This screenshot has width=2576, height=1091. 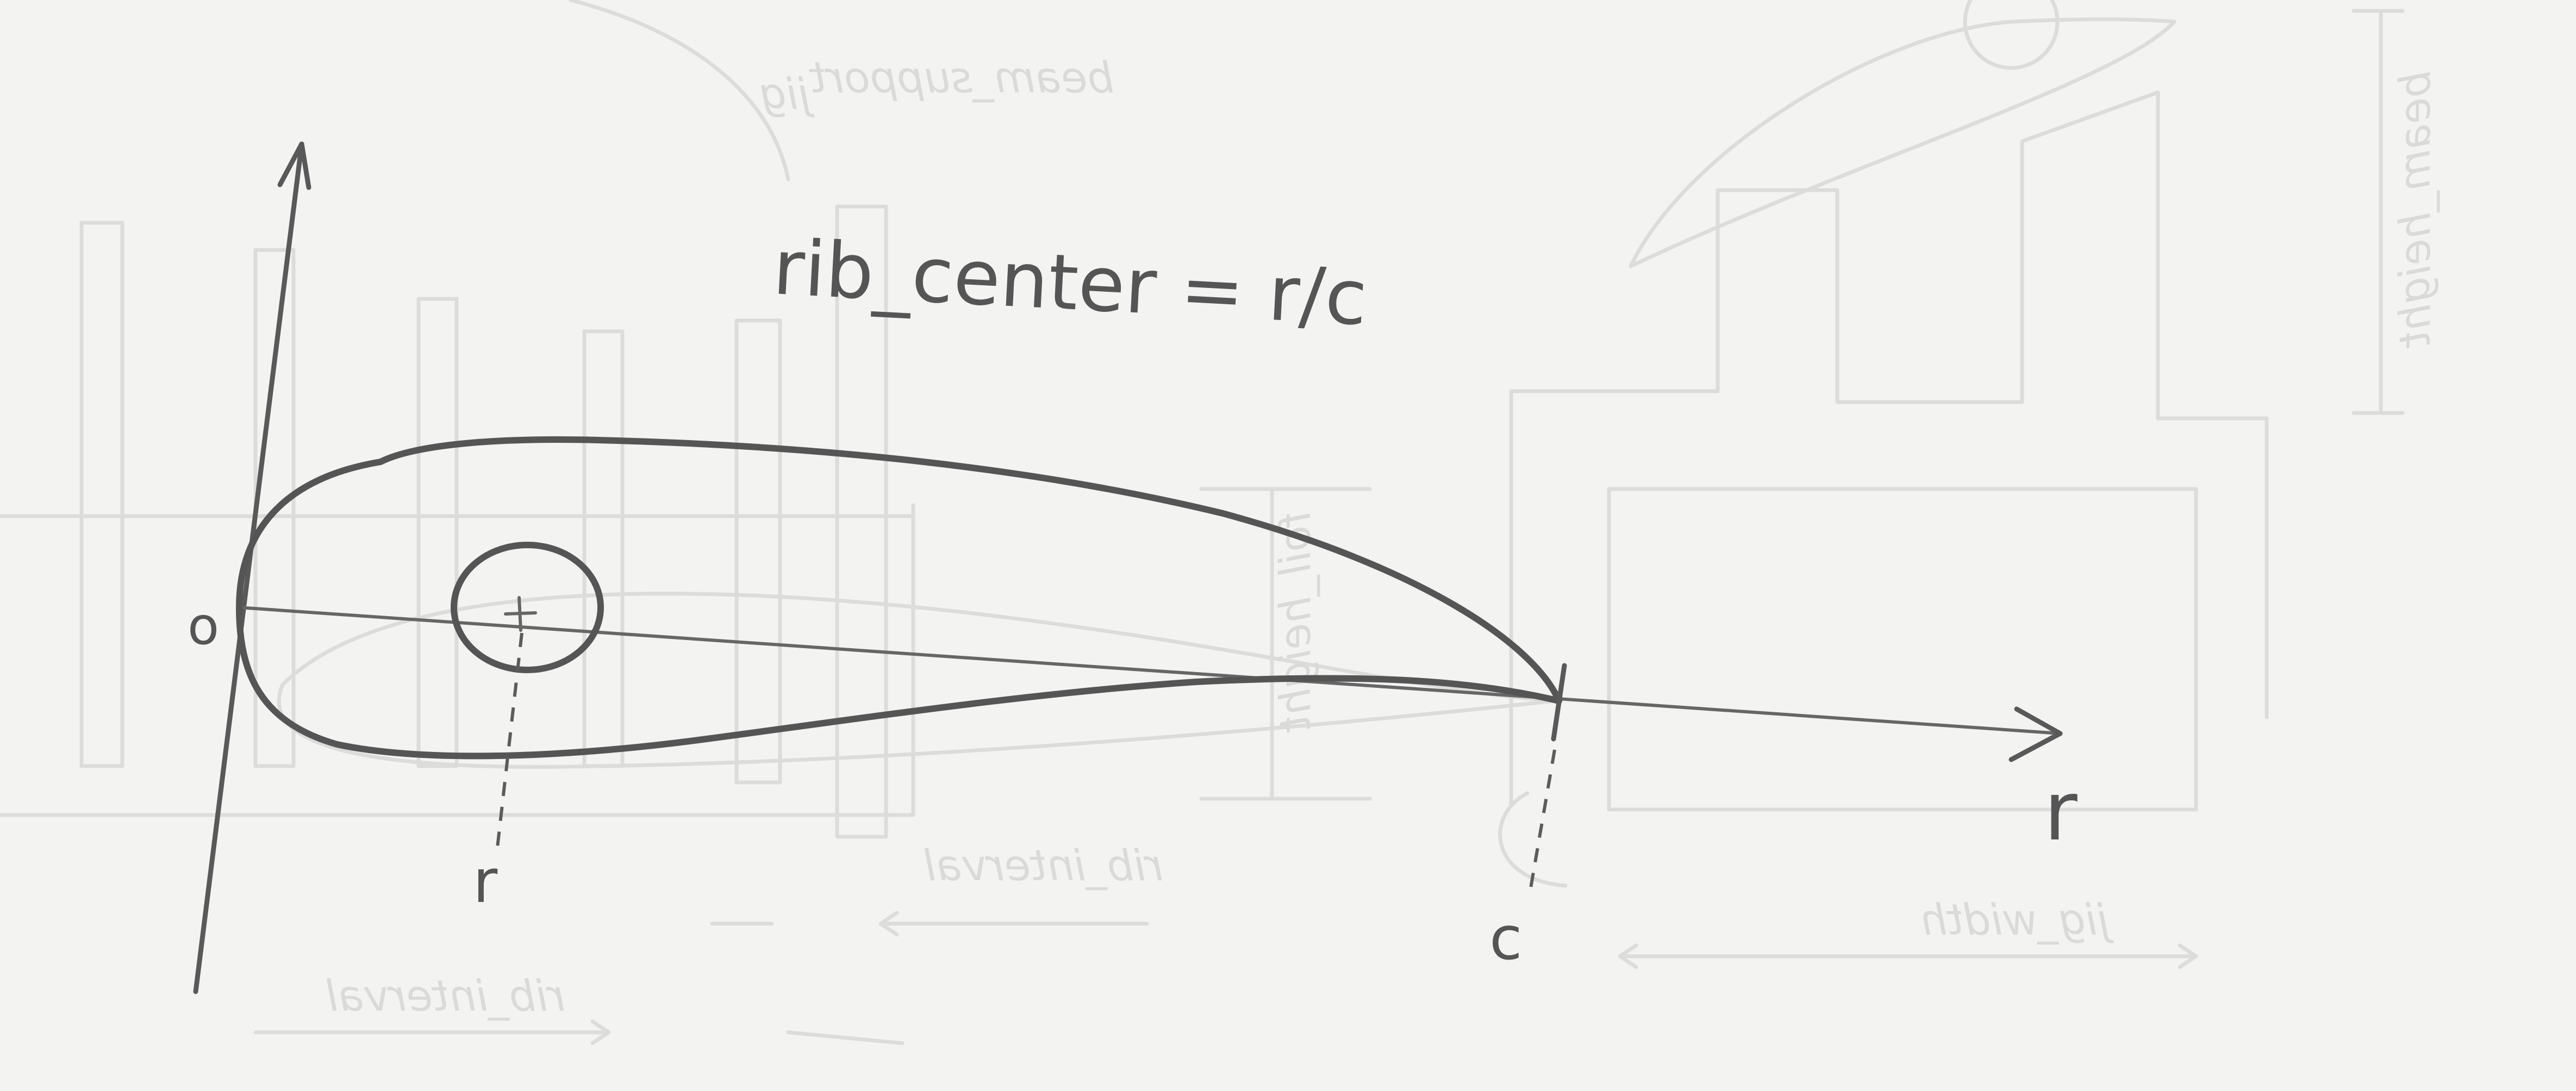 I want to click on ghost-base-line, so click(x=457, y=660).